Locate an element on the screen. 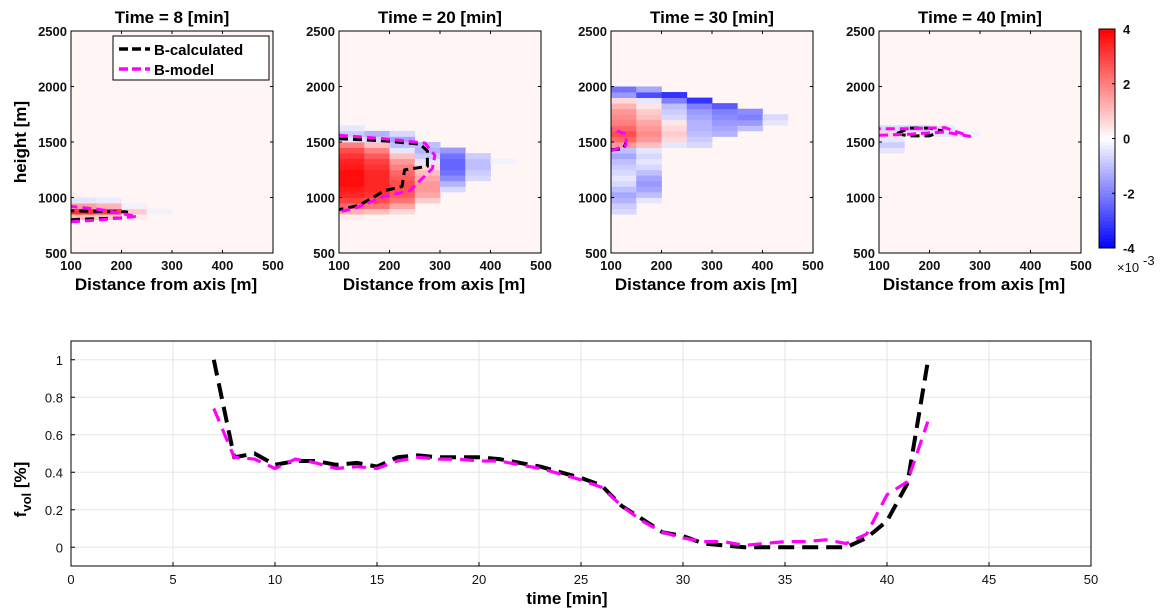 Image resolution: width=1166 pixels, height=611 pixels. y-tick-label: 0 is located at coordinates (59, 547).